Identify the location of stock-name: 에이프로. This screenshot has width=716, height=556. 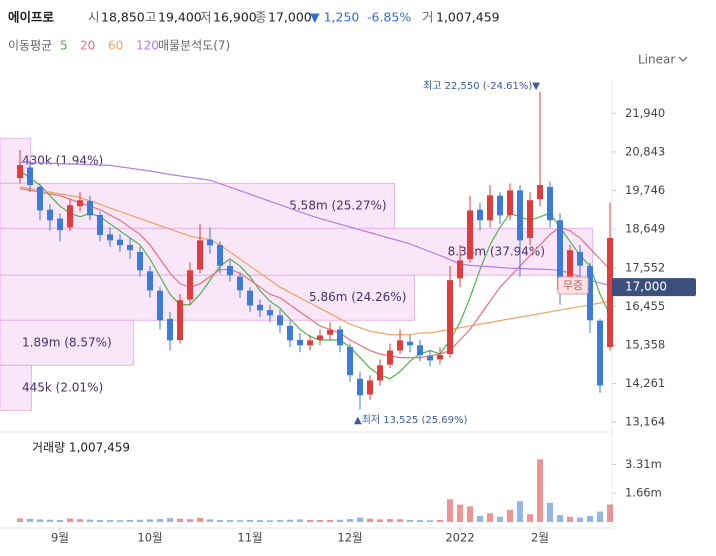
(31, 17).